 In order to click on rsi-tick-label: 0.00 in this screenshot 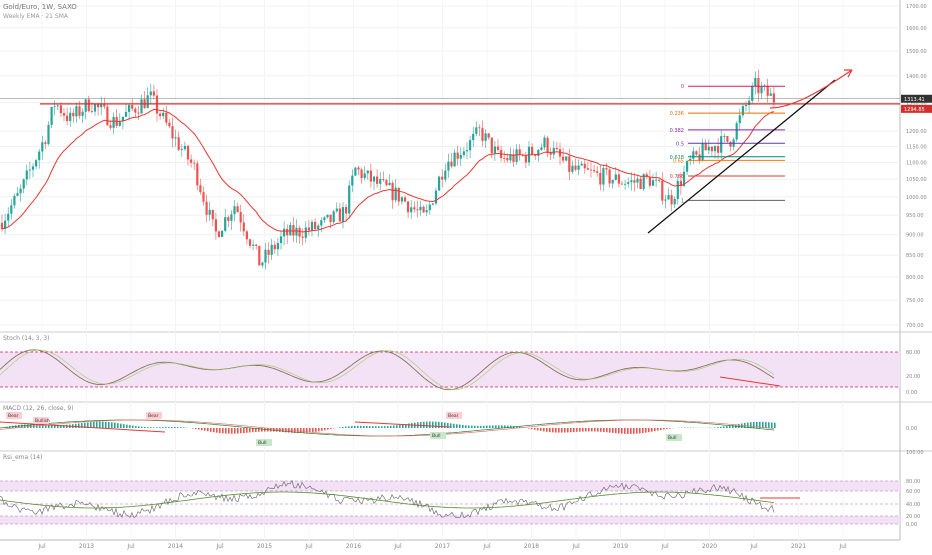, I will do `click(911, 525)`.